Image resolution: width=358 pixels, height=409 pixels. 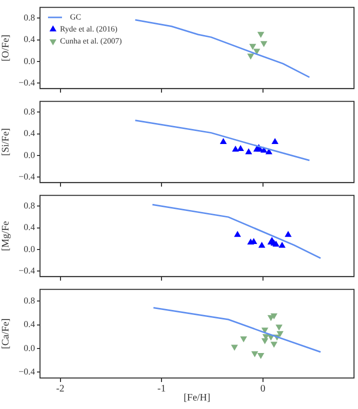 I want to click on y-axis-title: [O/Fe], so click(x=6, y=48).